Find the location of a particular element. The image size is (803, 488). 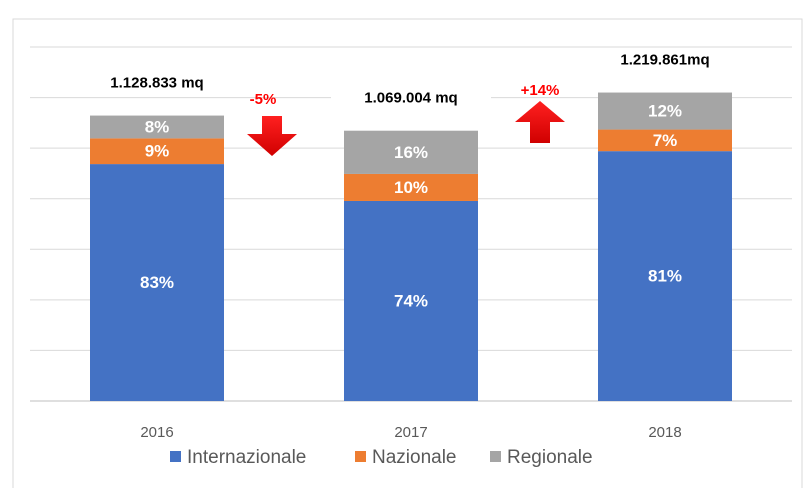

x-tick-label: 2016 is located at coordinates (156, 432).